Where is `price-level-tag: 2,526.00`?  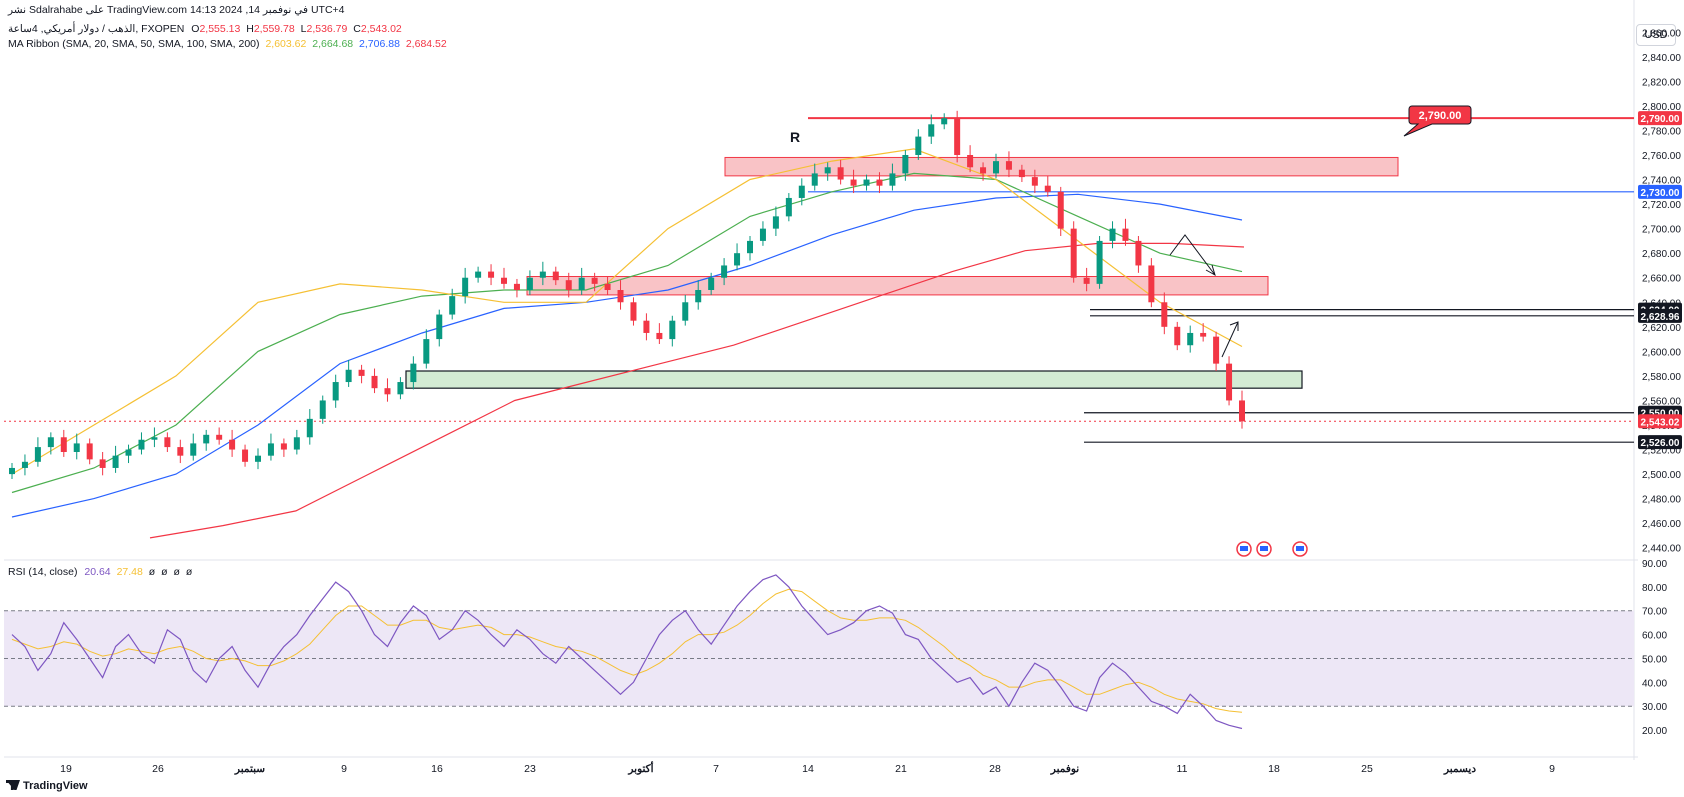
price-level-tag: 2,526.00 is located at coordinates (1660, 442).